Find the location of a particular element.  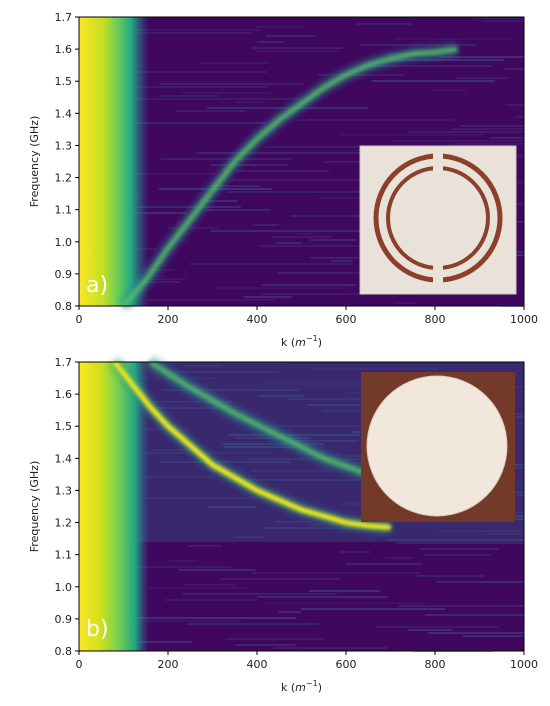

inset-photo-a is located at coordinates (438, 220).